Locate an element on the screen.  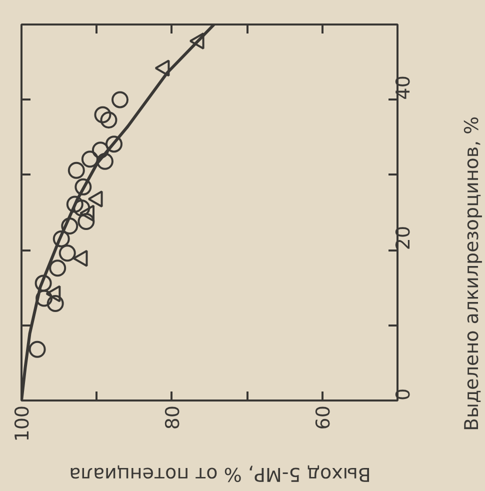
x-tick-label: 100 is located at coordinates (23, 424).